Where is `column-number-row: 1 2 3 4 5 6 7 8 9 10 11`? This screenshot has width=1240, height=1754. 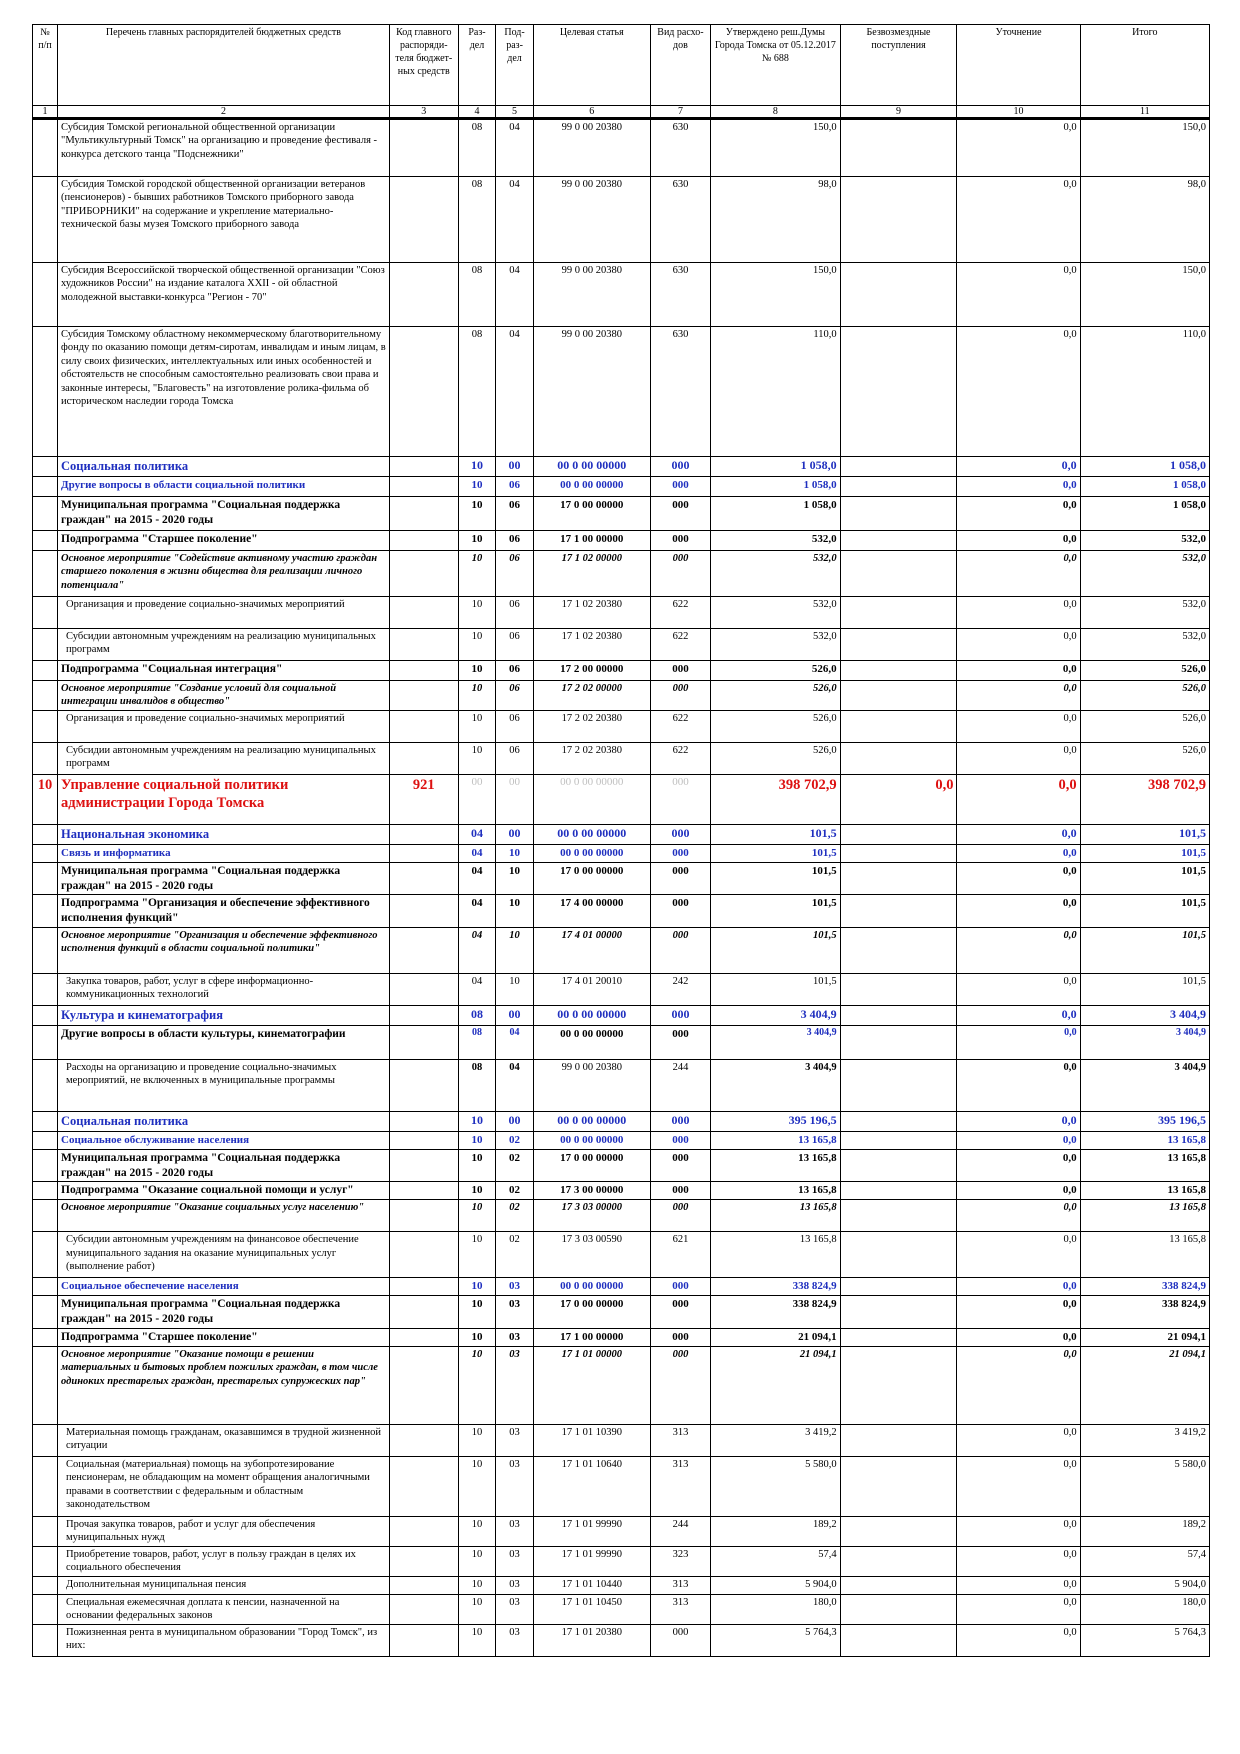 column-number-row: 1 2 3 4 5 6 7 8 9 10 11 is located at coordinates (621, 112).